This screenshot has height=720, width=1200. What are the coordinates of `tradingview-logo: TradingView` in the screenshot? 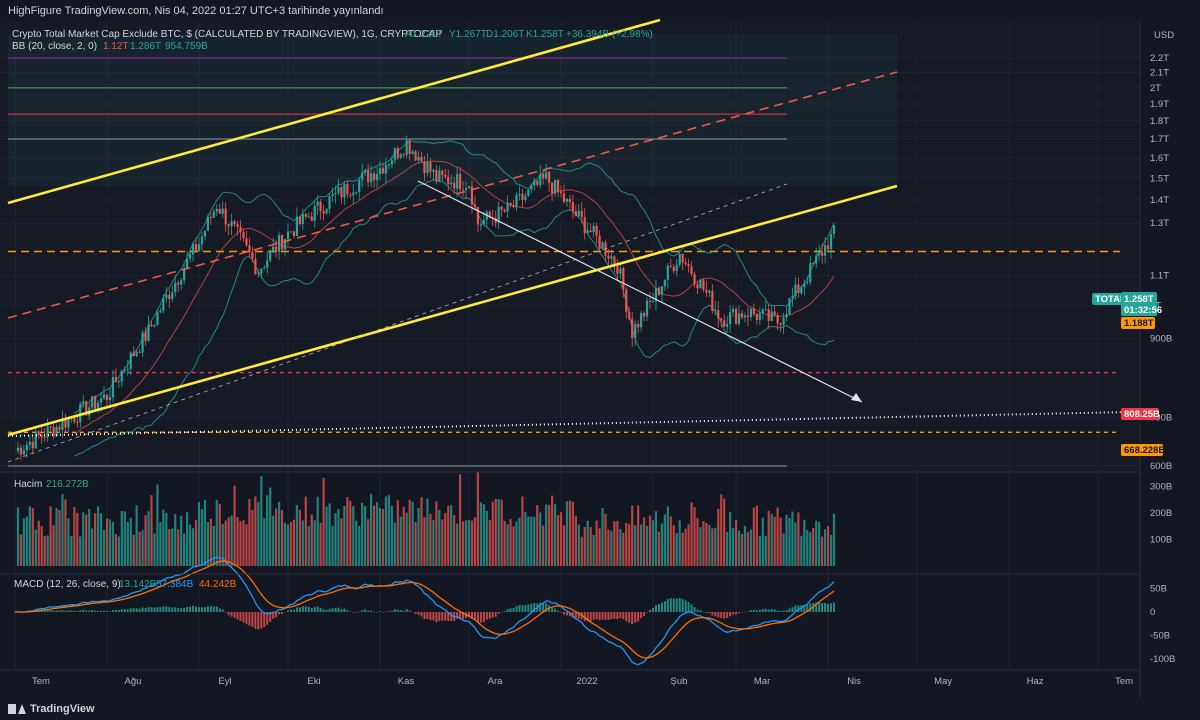 It's located at (51, 709).